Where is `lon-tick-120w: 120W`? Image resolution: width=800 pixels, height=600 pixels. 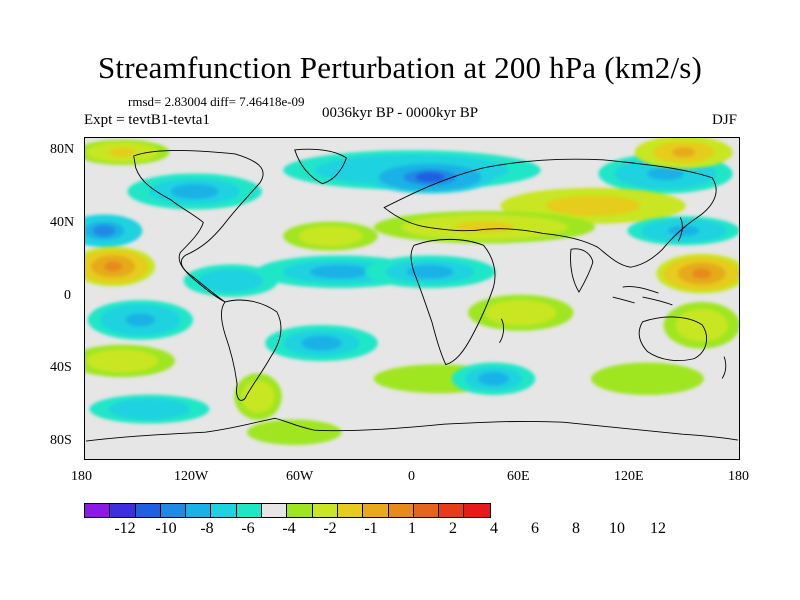
lon-tick-120w: 120W is located at coordinates (191, 476).